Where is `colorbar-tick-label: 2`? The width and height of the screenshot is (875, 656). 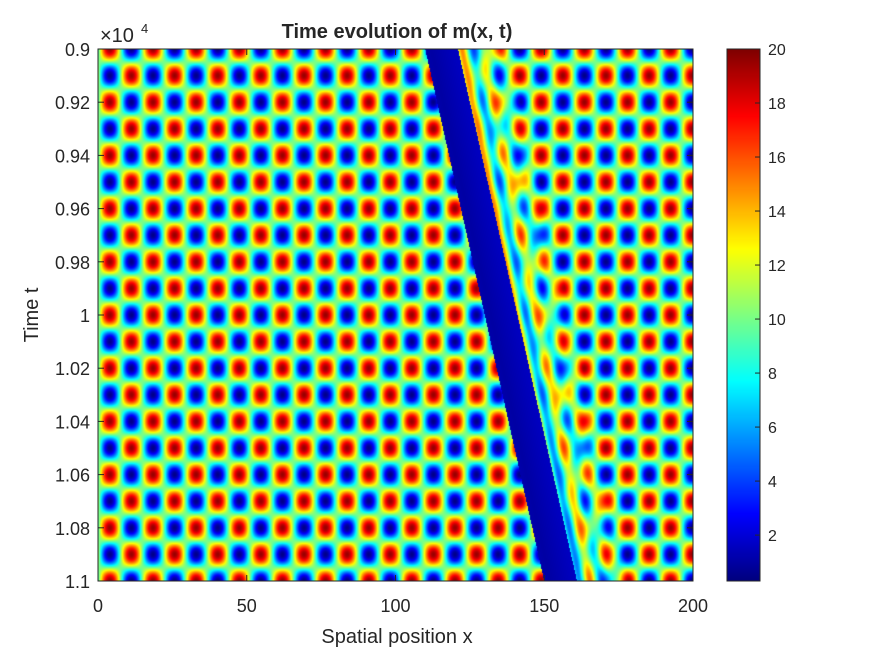
colorbar-tick-label: 2 is located at coordinates (772, 536).